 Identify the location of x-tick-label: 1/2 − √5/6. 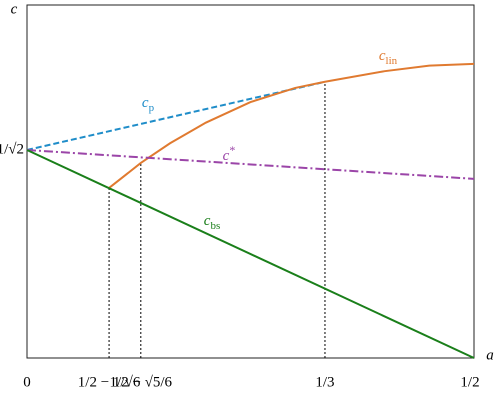
(141, 382).